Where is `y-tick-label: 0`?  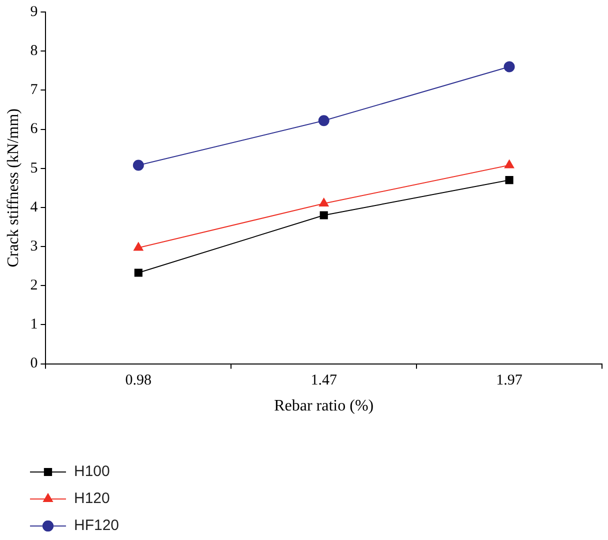
y-tick-label: 0 is located at coordinates (34, 364).